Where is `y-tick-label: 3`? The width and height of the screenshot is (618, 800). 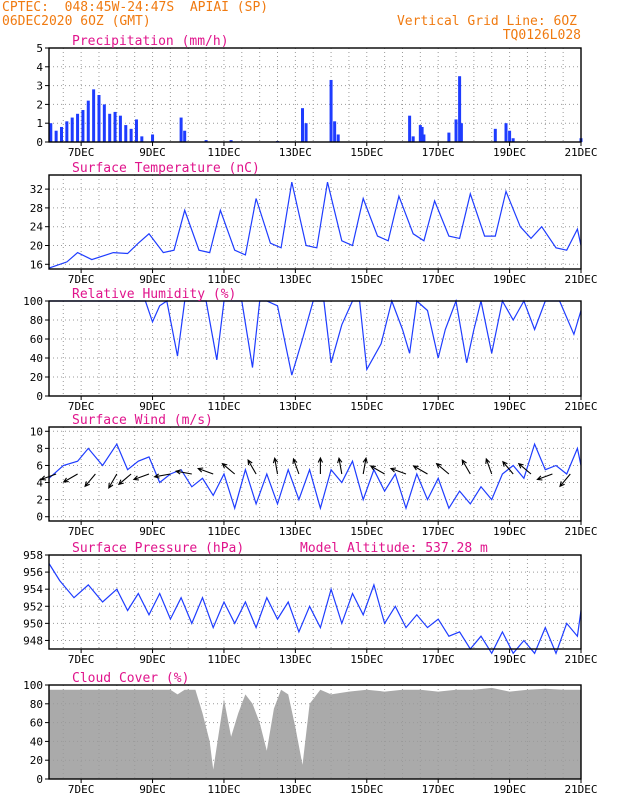
y-tick-label: 3 is located at coordinates (39, 86).